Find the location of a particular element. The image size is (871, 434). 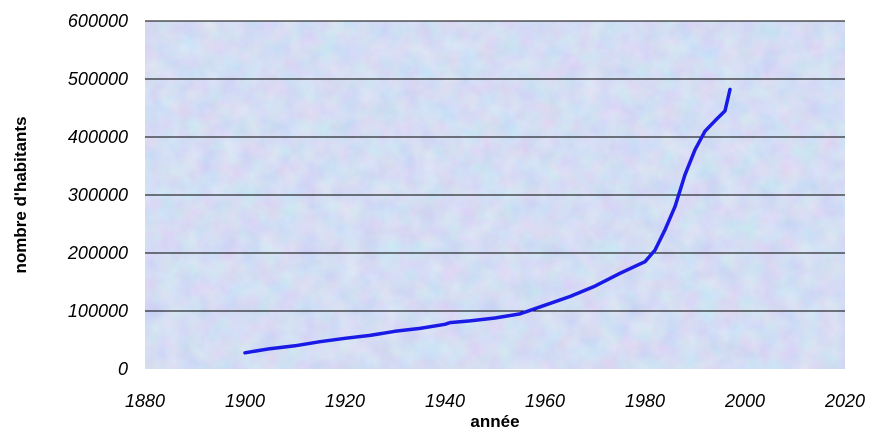

y-axis-tick-labels: 0 100000 200000 300000 400000 500000 600000 is located at coordinates (97, 195).